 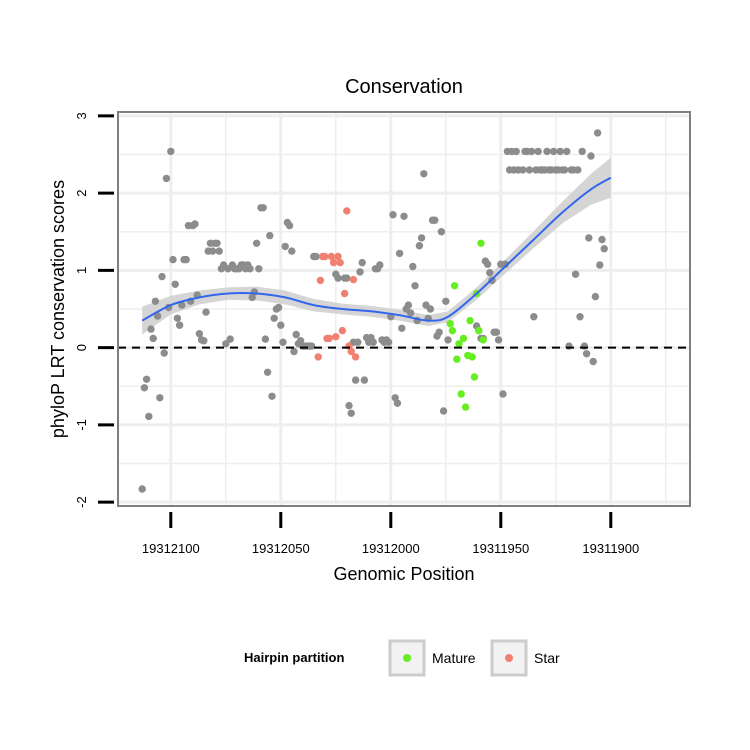 I want to click on smooth-line-layer, so click(x=376, y=249).